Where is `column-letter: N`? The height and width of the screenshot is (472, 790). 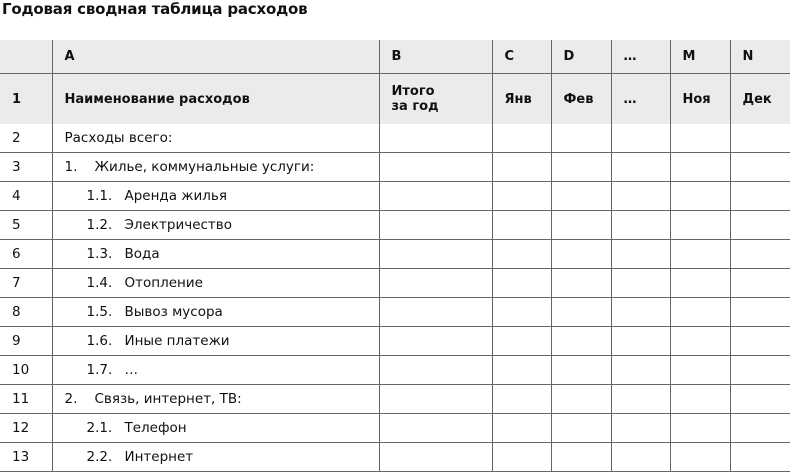
column-letter: N is located at coordinates (759, 57).